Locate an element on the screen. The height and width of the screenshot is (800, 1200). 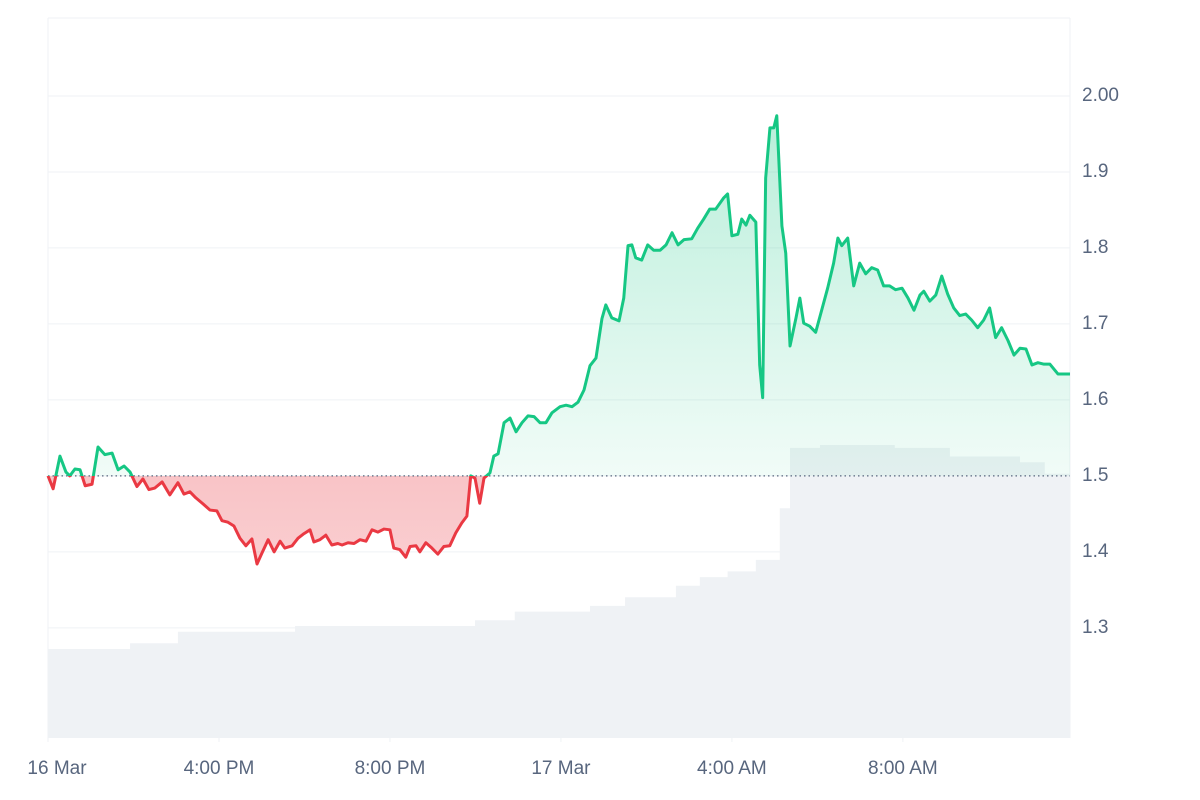
y-tick-label: 1.9 is located at coordinates (1095, 171).